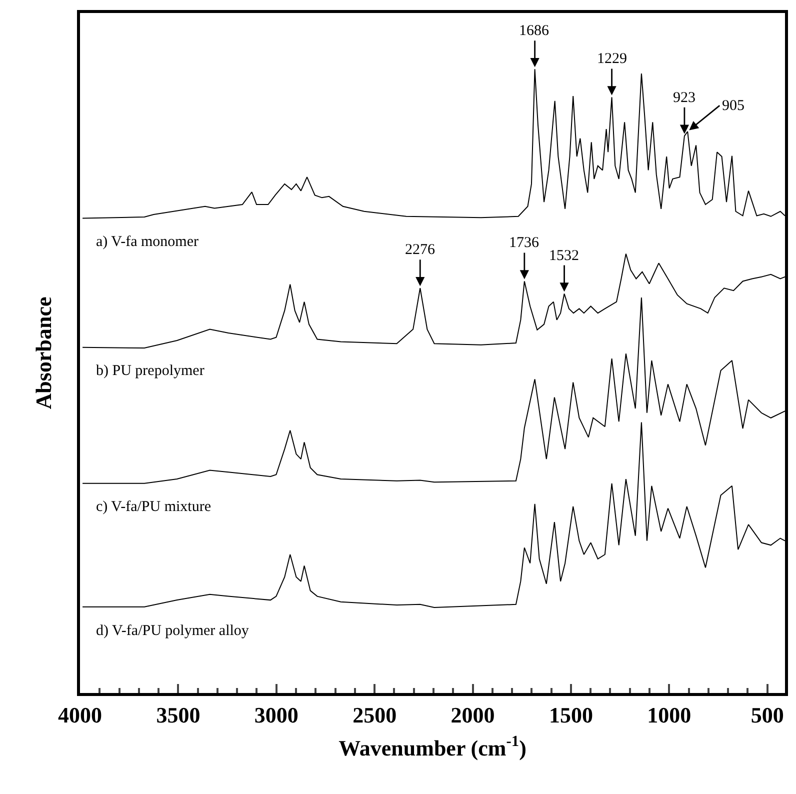 This screenshot has width=796, height=794. I want to click on x-tick-label: 500, so click(767, 715).